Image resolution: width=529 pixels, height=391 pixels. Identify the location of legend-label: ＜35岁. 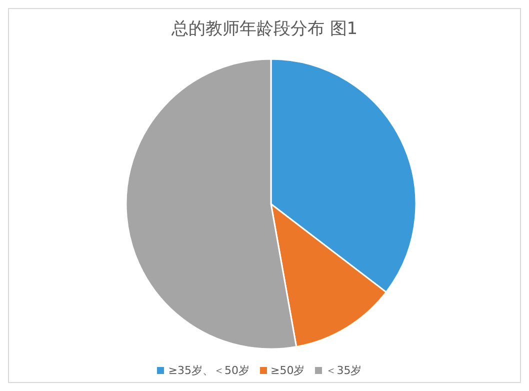
(344, 370).